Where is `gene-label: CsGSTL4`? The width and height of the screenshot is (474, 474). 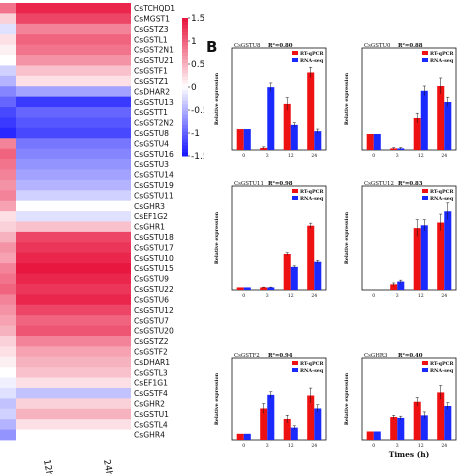
gene-label: CsGSTL4 is located at coordinates (151, 424).